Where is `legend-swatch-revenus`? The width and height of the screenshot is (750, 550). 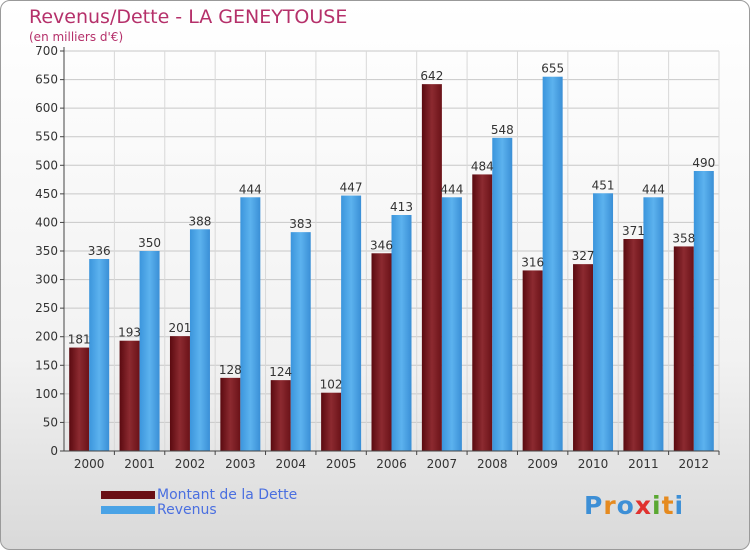
legend-swatch-revenus is located at coordinates (128, 509).